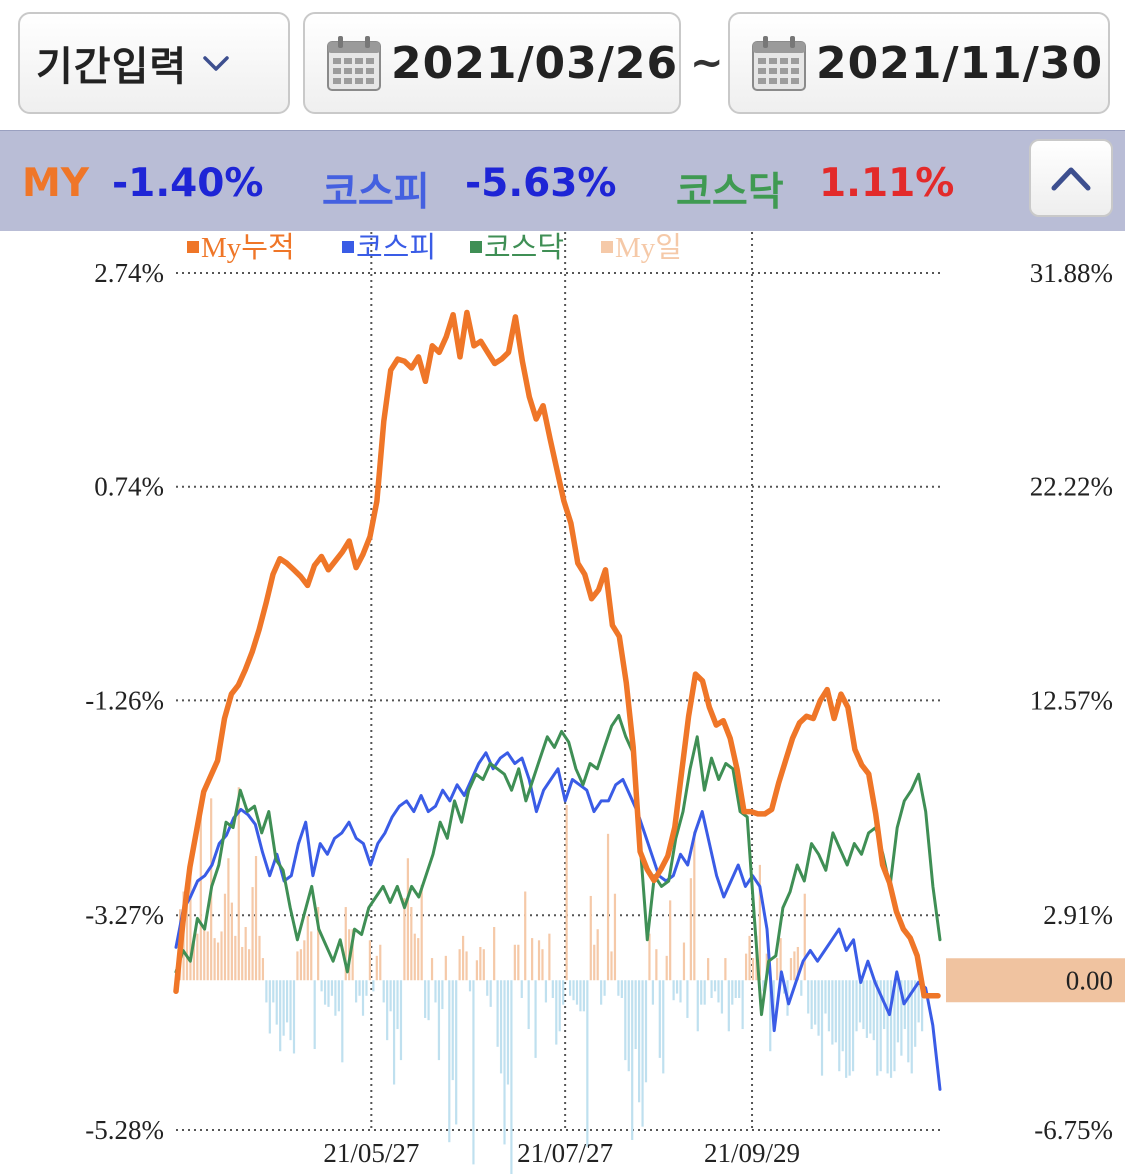 Image resolution: width=1125 pixels, height=1174 pixels. I want to click on zero-badge: 0.00, so click(1035, 980).